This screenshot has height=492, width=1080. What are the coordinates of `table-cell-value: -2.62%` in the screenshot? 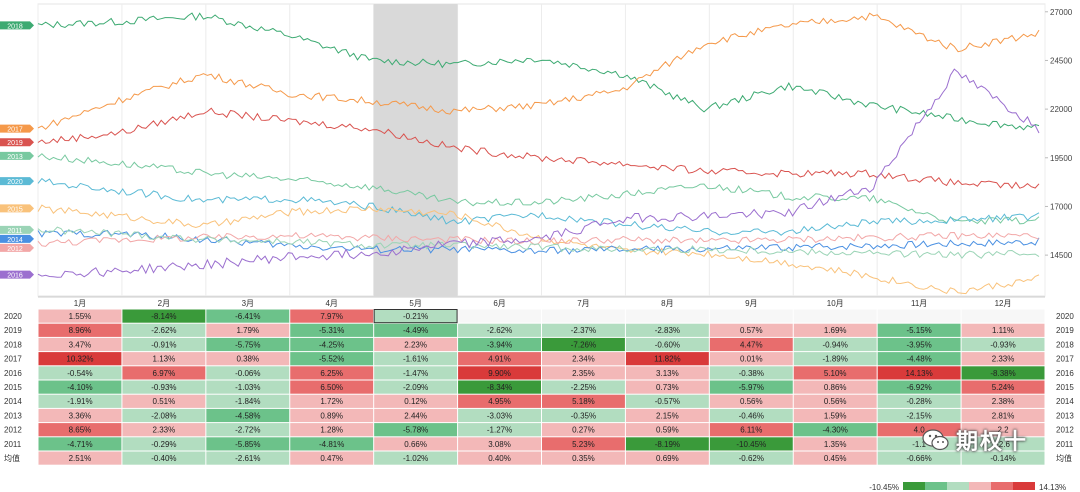 It's located at (499, 330).